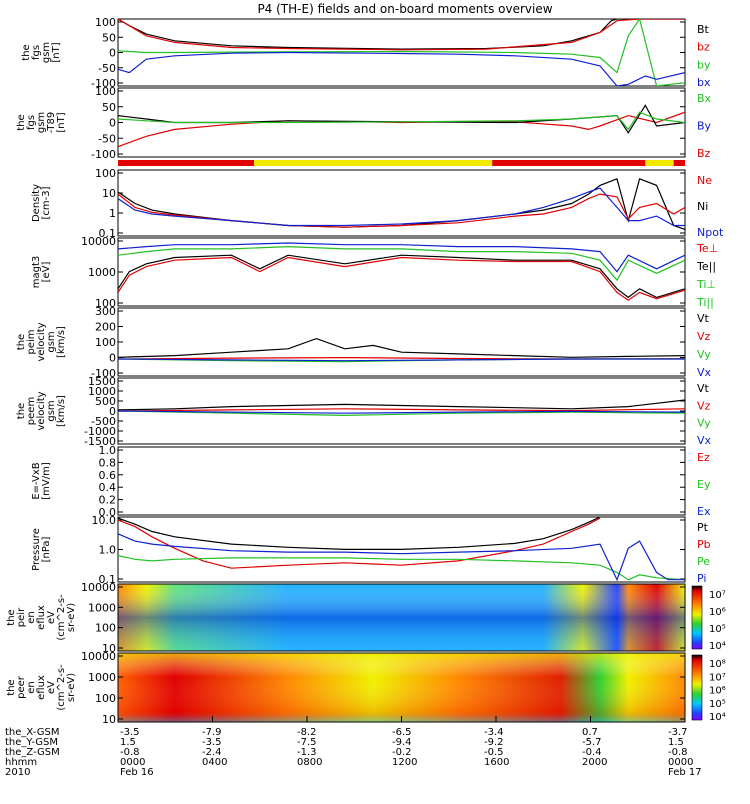 This screenshot has width=750, height=804. What do you see at coordinates (212, 752) in the screenshot?
I see `x-axis-value: -2.4` at bounding box center [212, 752].